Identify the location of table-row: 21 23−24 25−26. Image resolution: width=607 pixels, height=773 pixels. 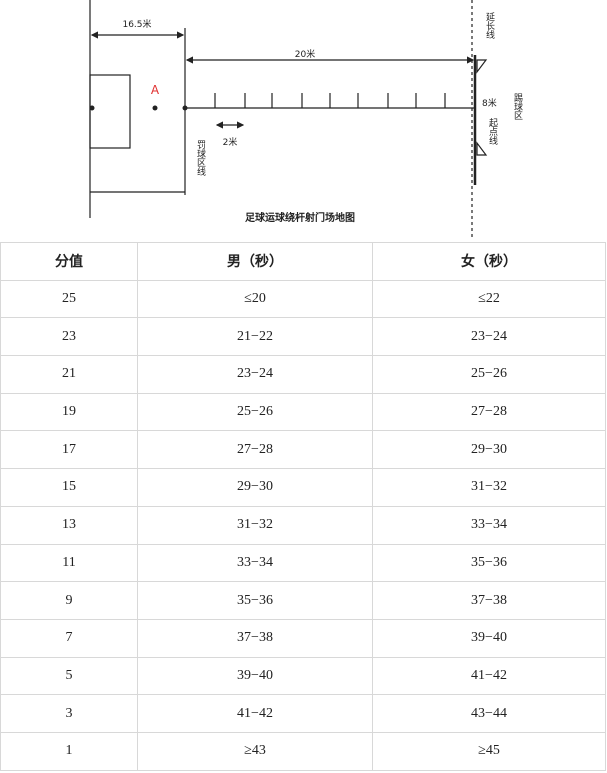
(303, 374).